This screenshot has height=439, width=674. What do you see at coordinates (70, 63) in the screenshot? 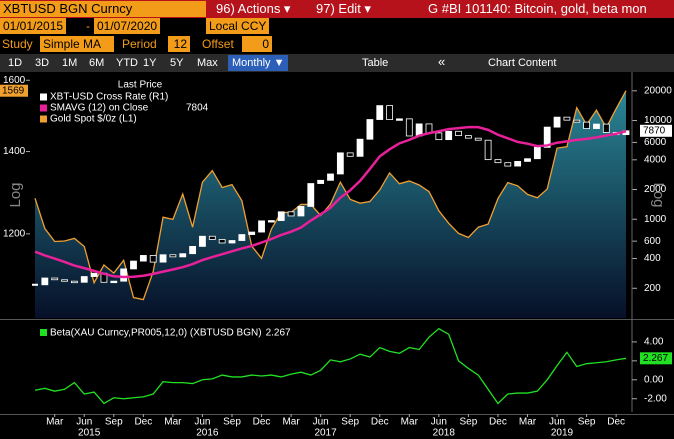
I see `range-button: 1M` at bounding box center [70, 63].